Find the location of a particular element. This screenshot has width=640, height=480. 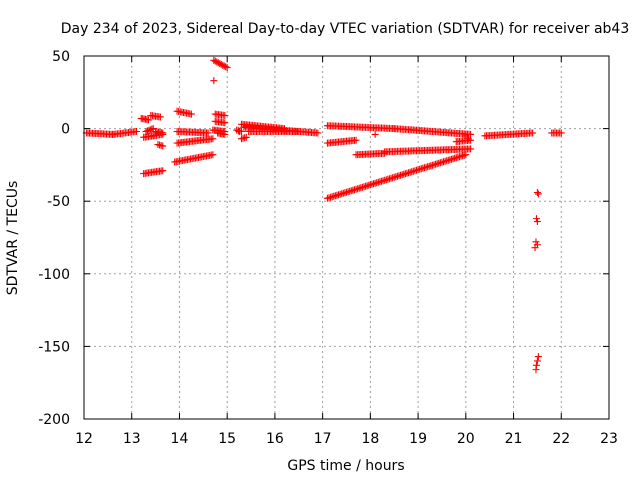

x-tick-label: 19 is located at coordinates (418, 439).